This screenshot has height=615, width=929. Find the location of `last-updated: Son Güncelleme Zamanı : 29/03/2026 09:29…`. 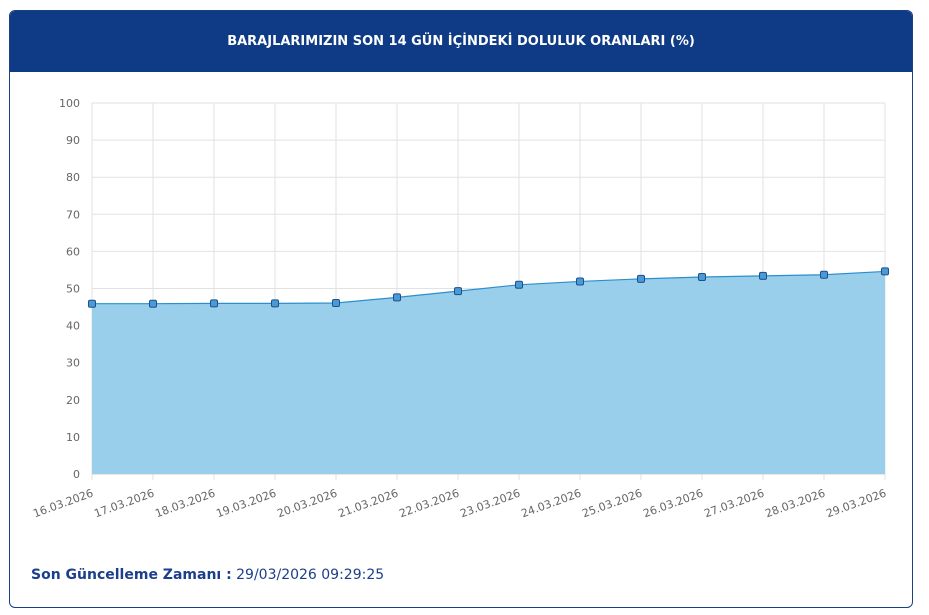

last-updated: Son Güncelleme Zamanı : 29/03/2026 09:29… is located at coordinates (207, 575).